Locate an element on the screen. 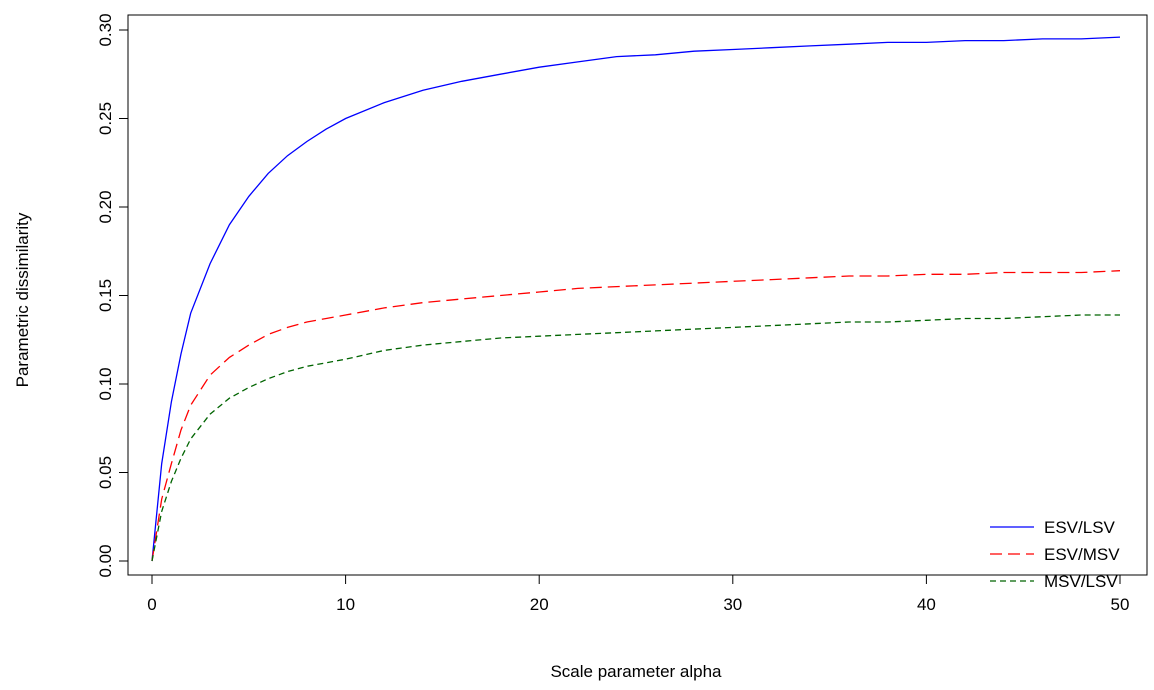 The image size is (1154, 690). legend-label: ESV/MSV is located at coordinates (1082, 554).